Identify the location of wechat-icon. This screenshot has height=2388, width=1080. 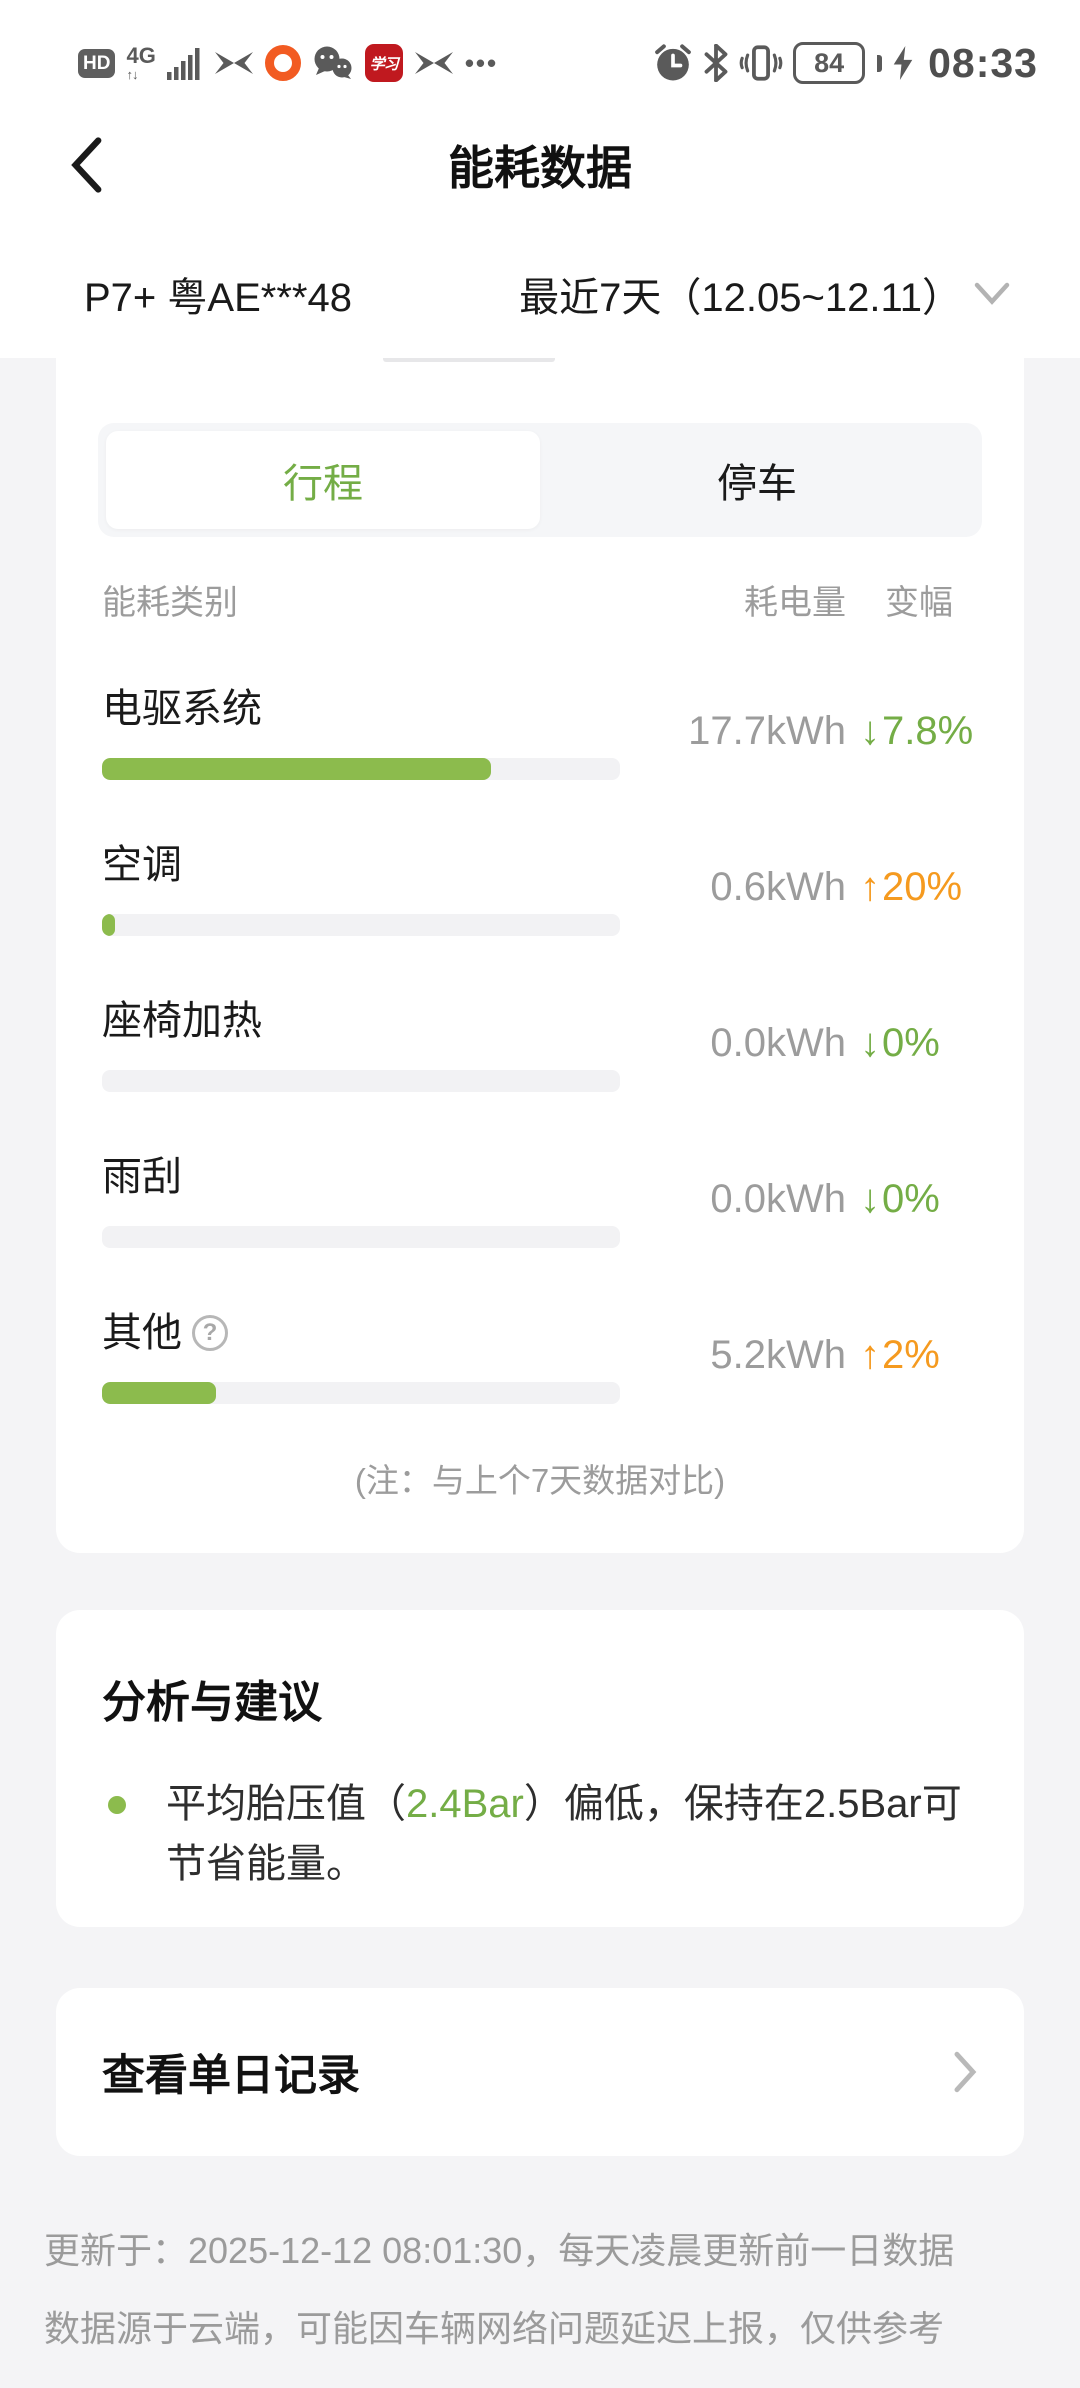
(333, 62).